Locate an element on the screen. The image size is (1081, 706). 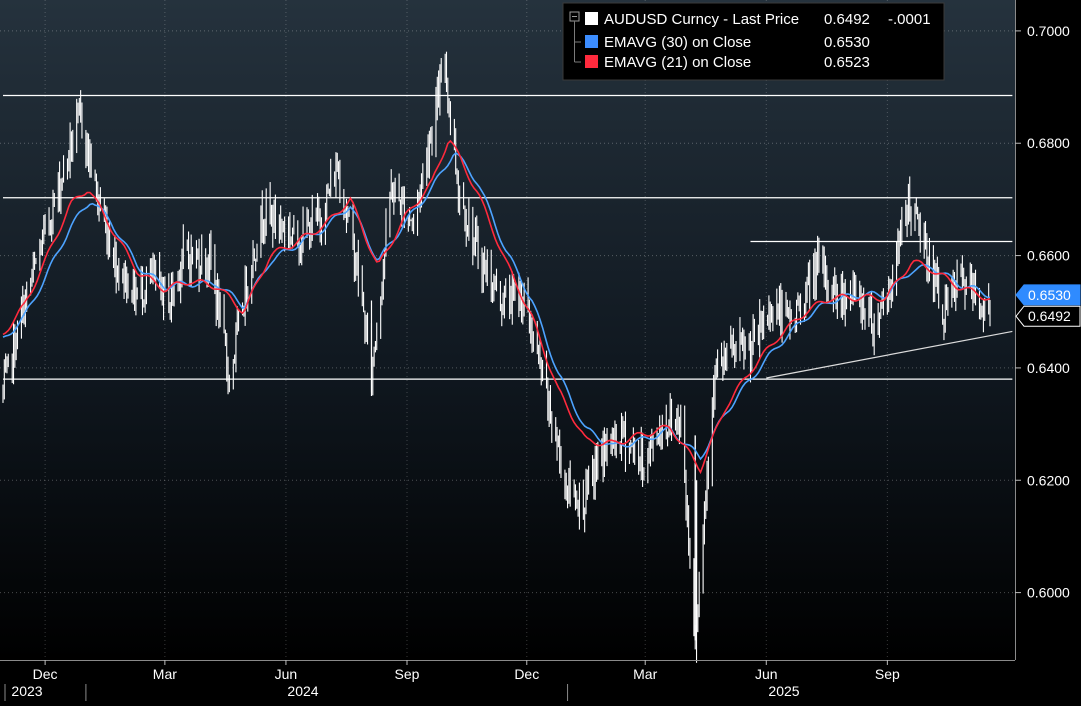
x-month-label-0: Dec is located at coordinates (45, 674).